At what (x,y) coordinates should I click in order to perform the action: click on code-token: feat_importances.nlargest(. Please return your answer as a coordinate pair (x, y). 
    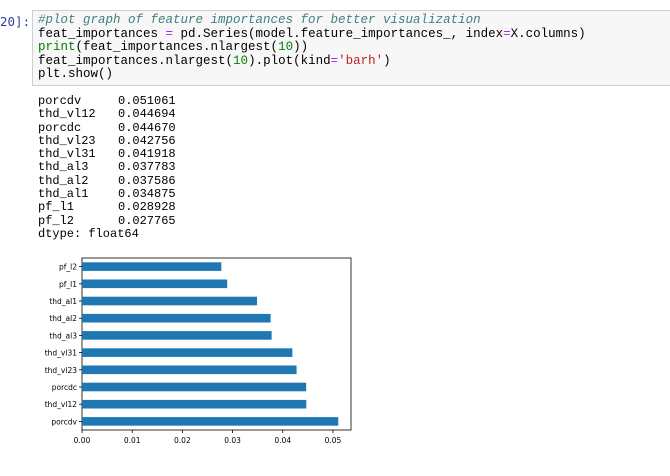
    Looking at the image, I should click on (136, 60).